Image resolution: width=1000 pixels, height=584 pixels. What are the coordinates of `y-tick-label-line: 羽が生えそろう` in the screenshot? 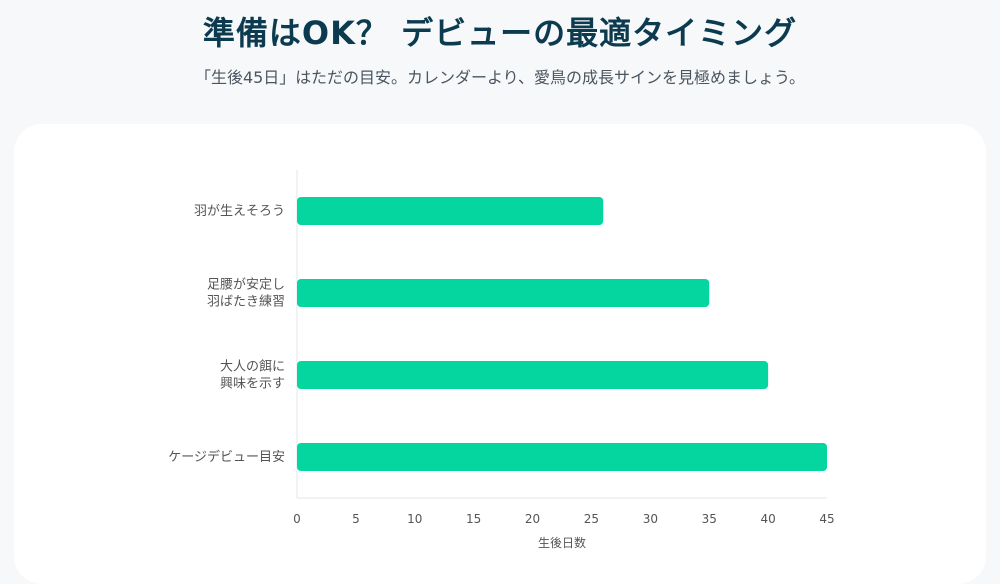 It's located at (239, 211).